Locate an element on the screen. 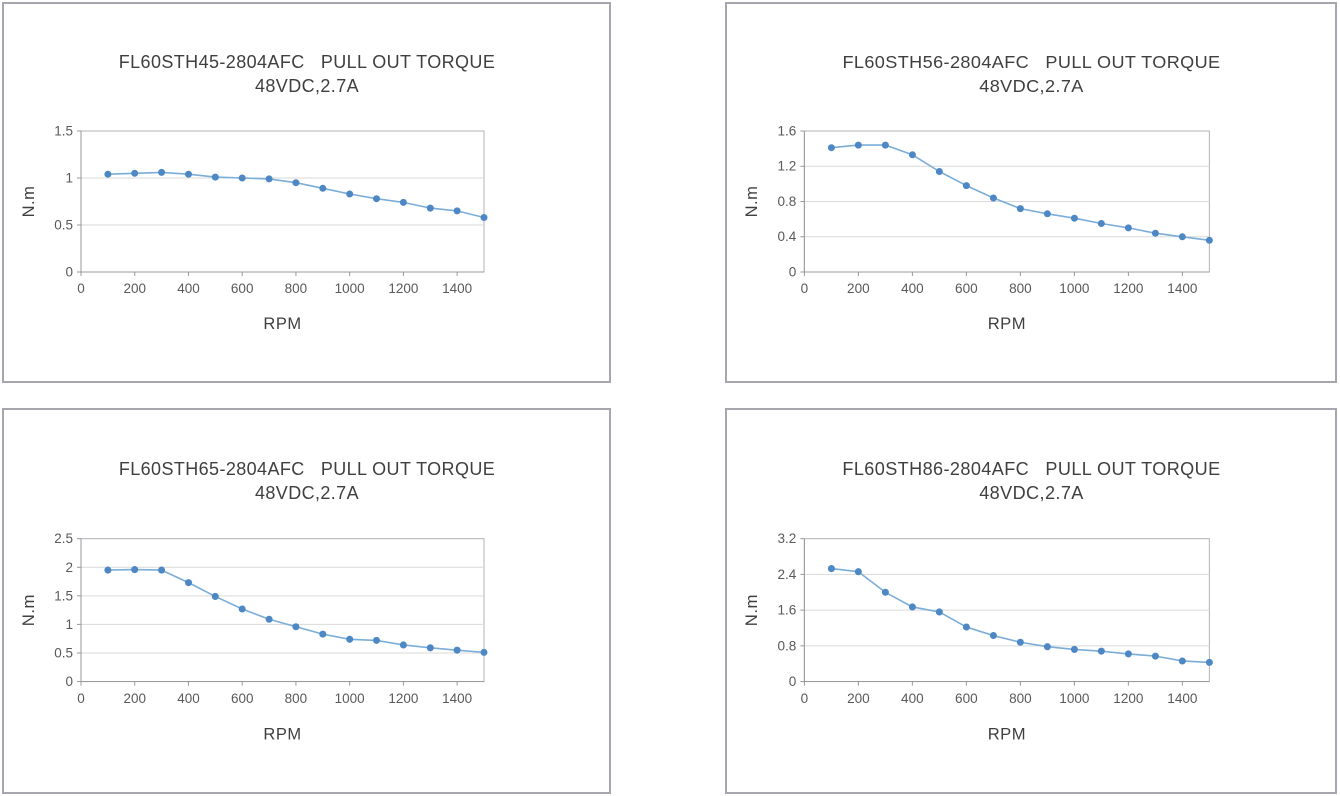 The image size is (1340, 796). y-tick-label: 1 is located at coordinates (69, 624).